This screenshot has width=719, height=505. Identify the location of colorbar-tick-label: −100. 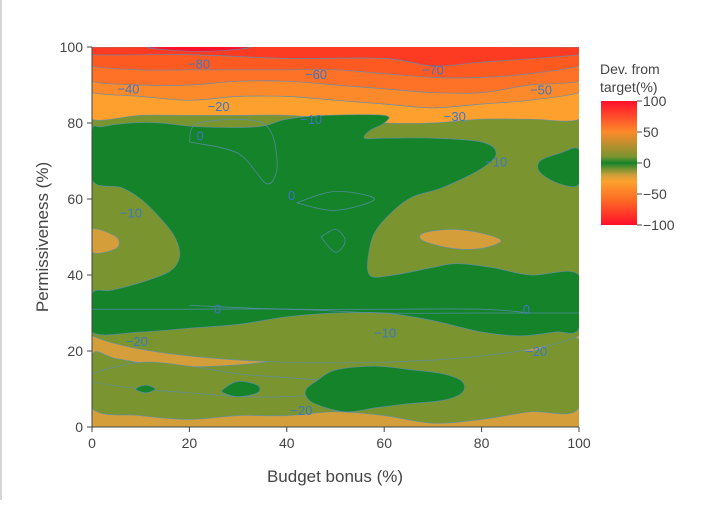
(659, 225).